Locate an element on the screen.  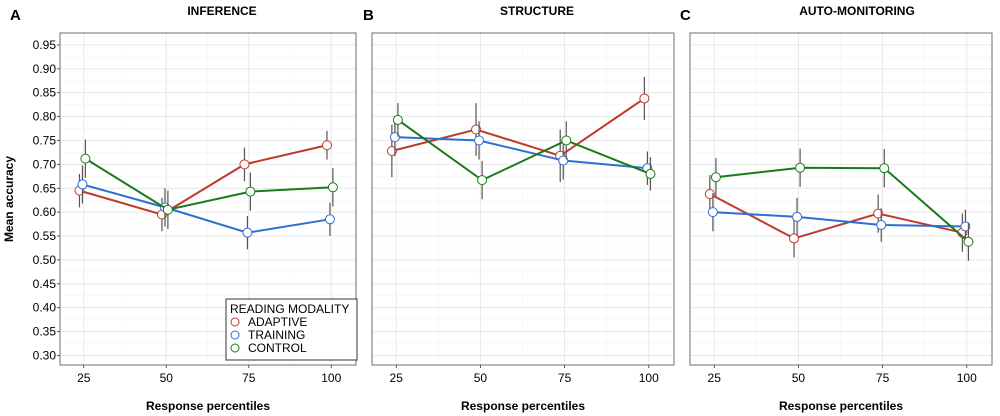
y-tick-label: 0.30 is located at coordinates (45, 355).